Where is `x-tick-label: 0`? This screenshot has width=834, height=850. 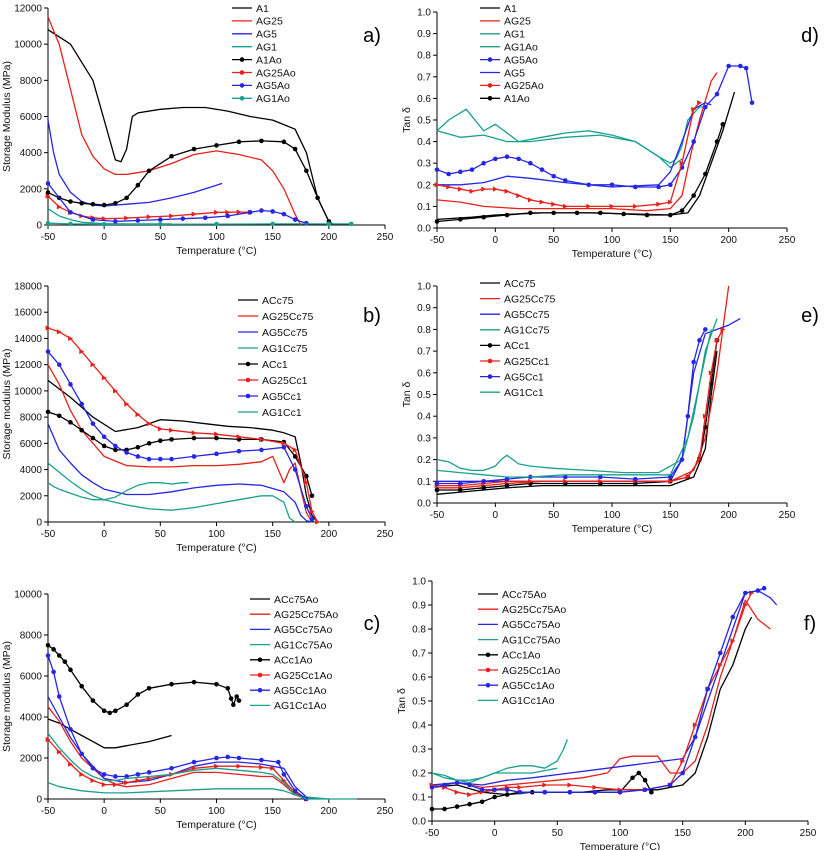
x-tick-label: 0 is located at coordinates (496, 515).